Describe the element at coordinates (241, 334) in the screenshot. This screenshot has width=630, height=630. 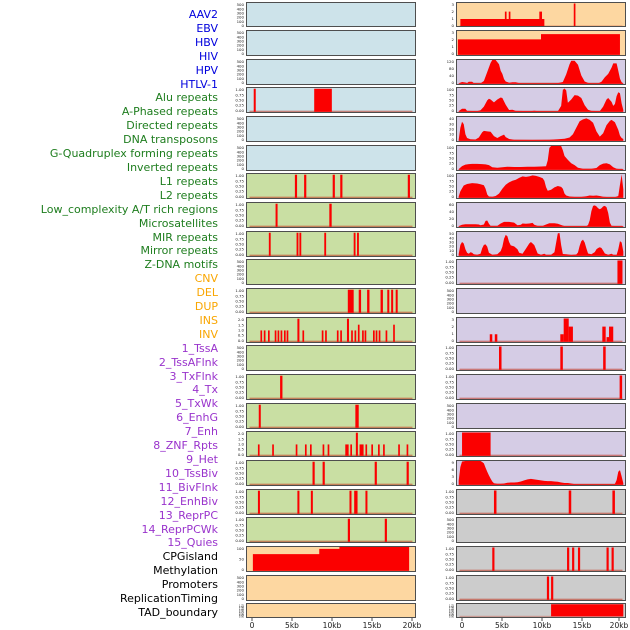
I see `svg-text: 0.5` at that location.